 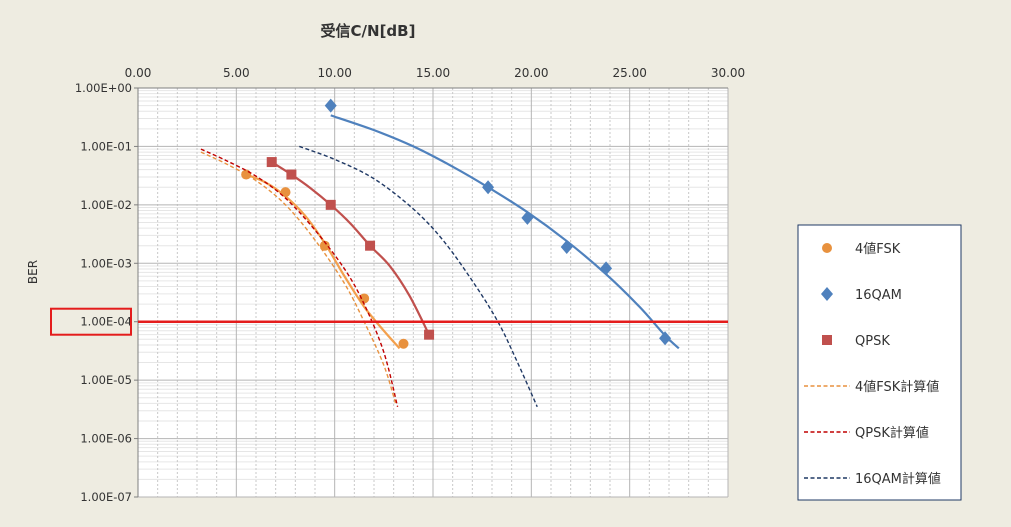 I want to click on y-tick-label: 1.00E-05, so click(x=106, y=380).